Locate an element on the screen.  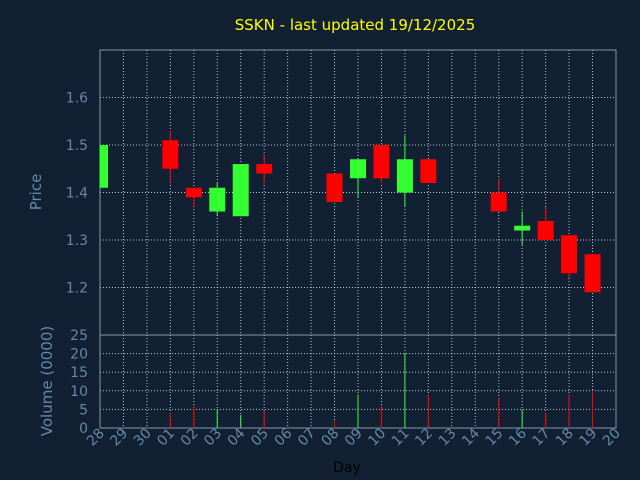
x-axis-label: Day is located at coordinates (347, 468).